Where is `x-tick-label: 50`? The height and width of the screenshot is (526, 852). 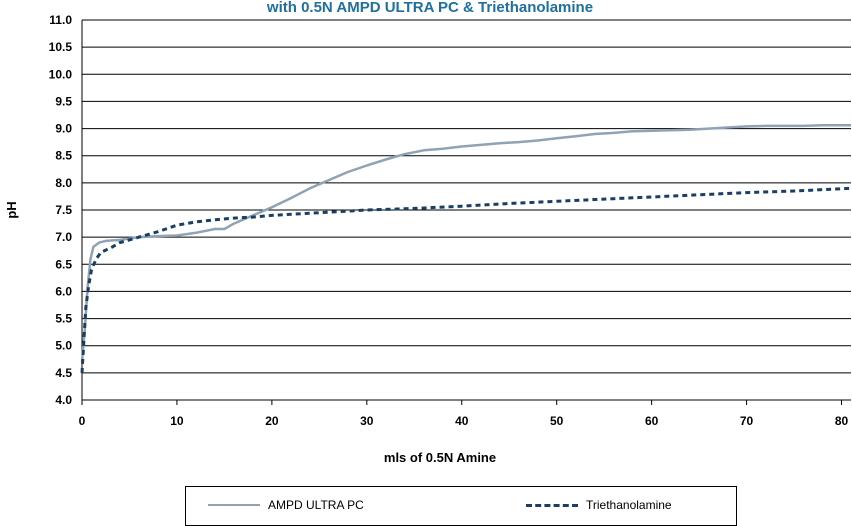 x-tick-label: 50 is located at coordinates (557, 421).